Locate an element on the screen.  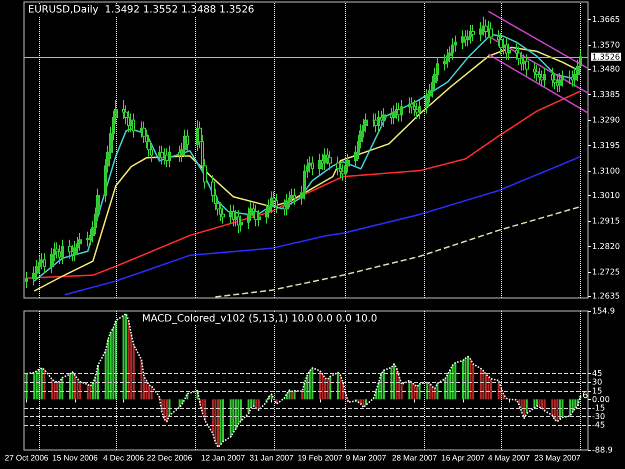
x-tick-label: 23 May 2007 is located at coordinates (558, 458).